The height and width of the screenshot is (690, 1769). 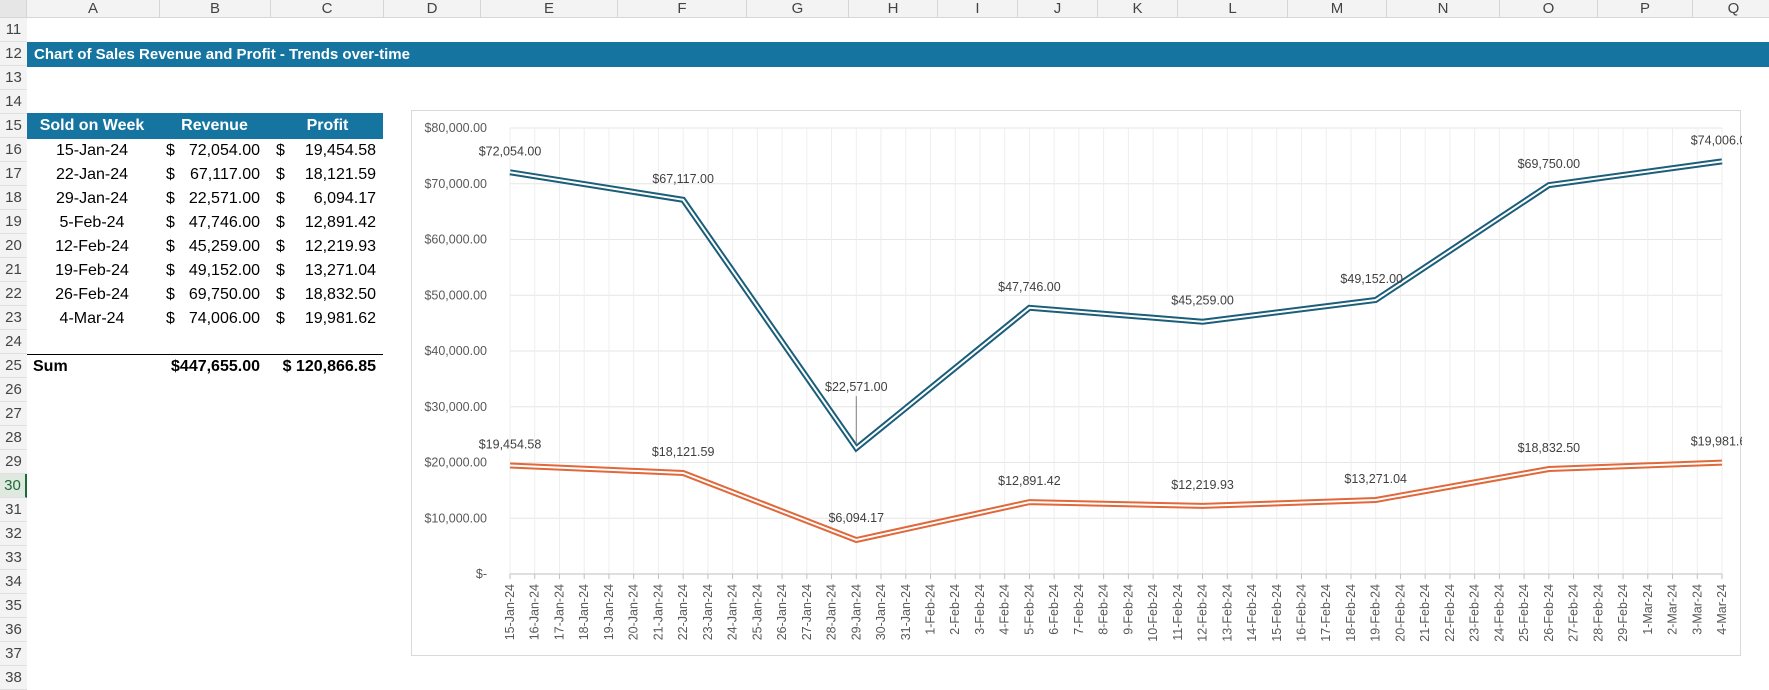 What do you see at coordinates (1443, 8) in the screenshot?
I see `column-header-n: N` at bounding box center [1443, 8].